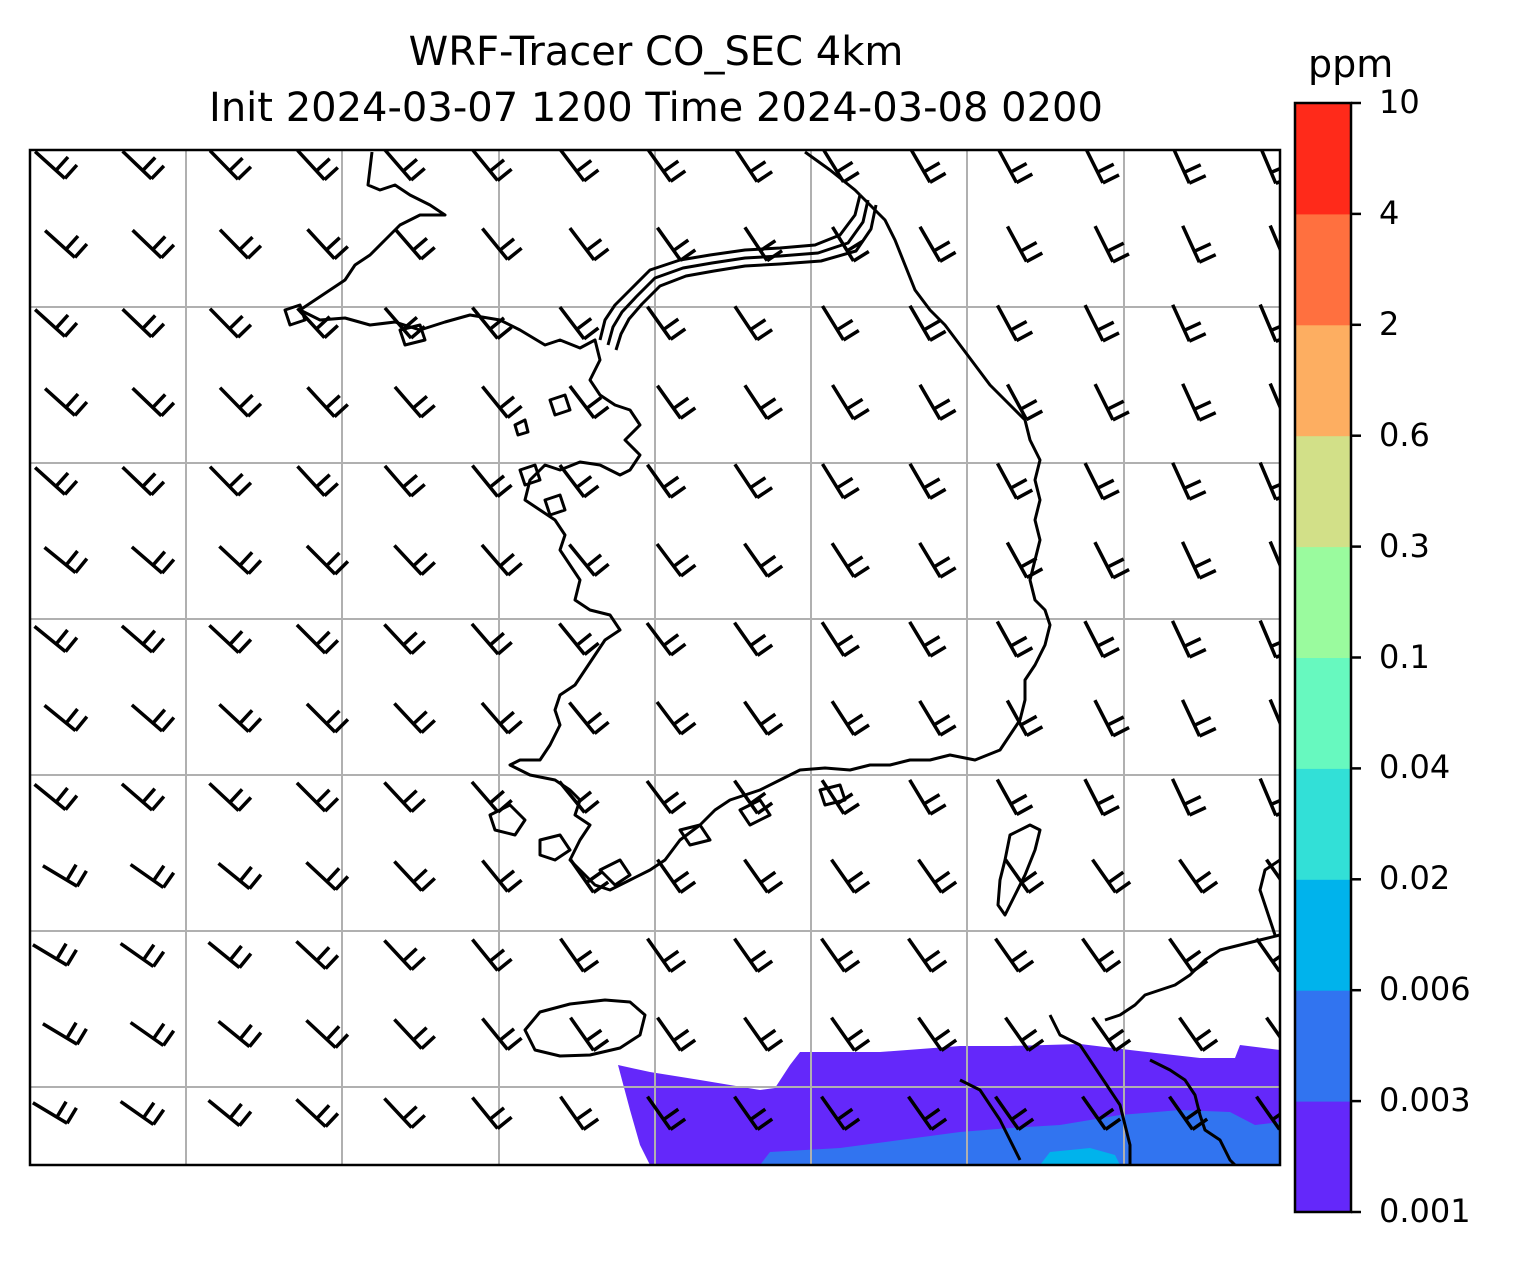 This screenshot has width=1528, height=1267. What do you see at coordinates (1389, 323) in the screenshot?
I see `colorbar-label: 2` at bounding box center [1389, 323].